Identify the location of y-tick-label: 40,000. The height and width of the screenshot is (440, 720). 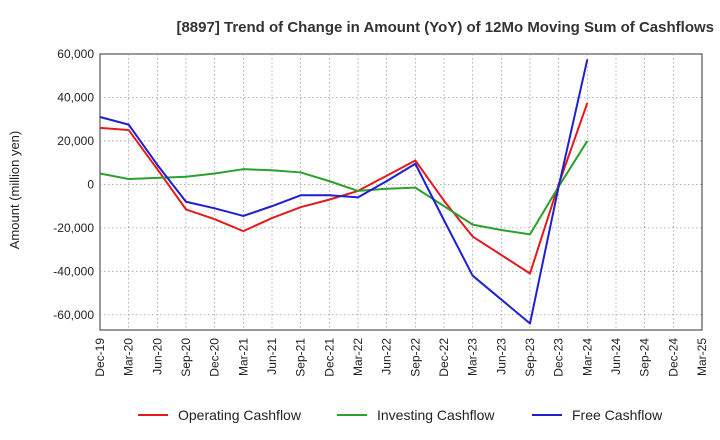
(75, 97).